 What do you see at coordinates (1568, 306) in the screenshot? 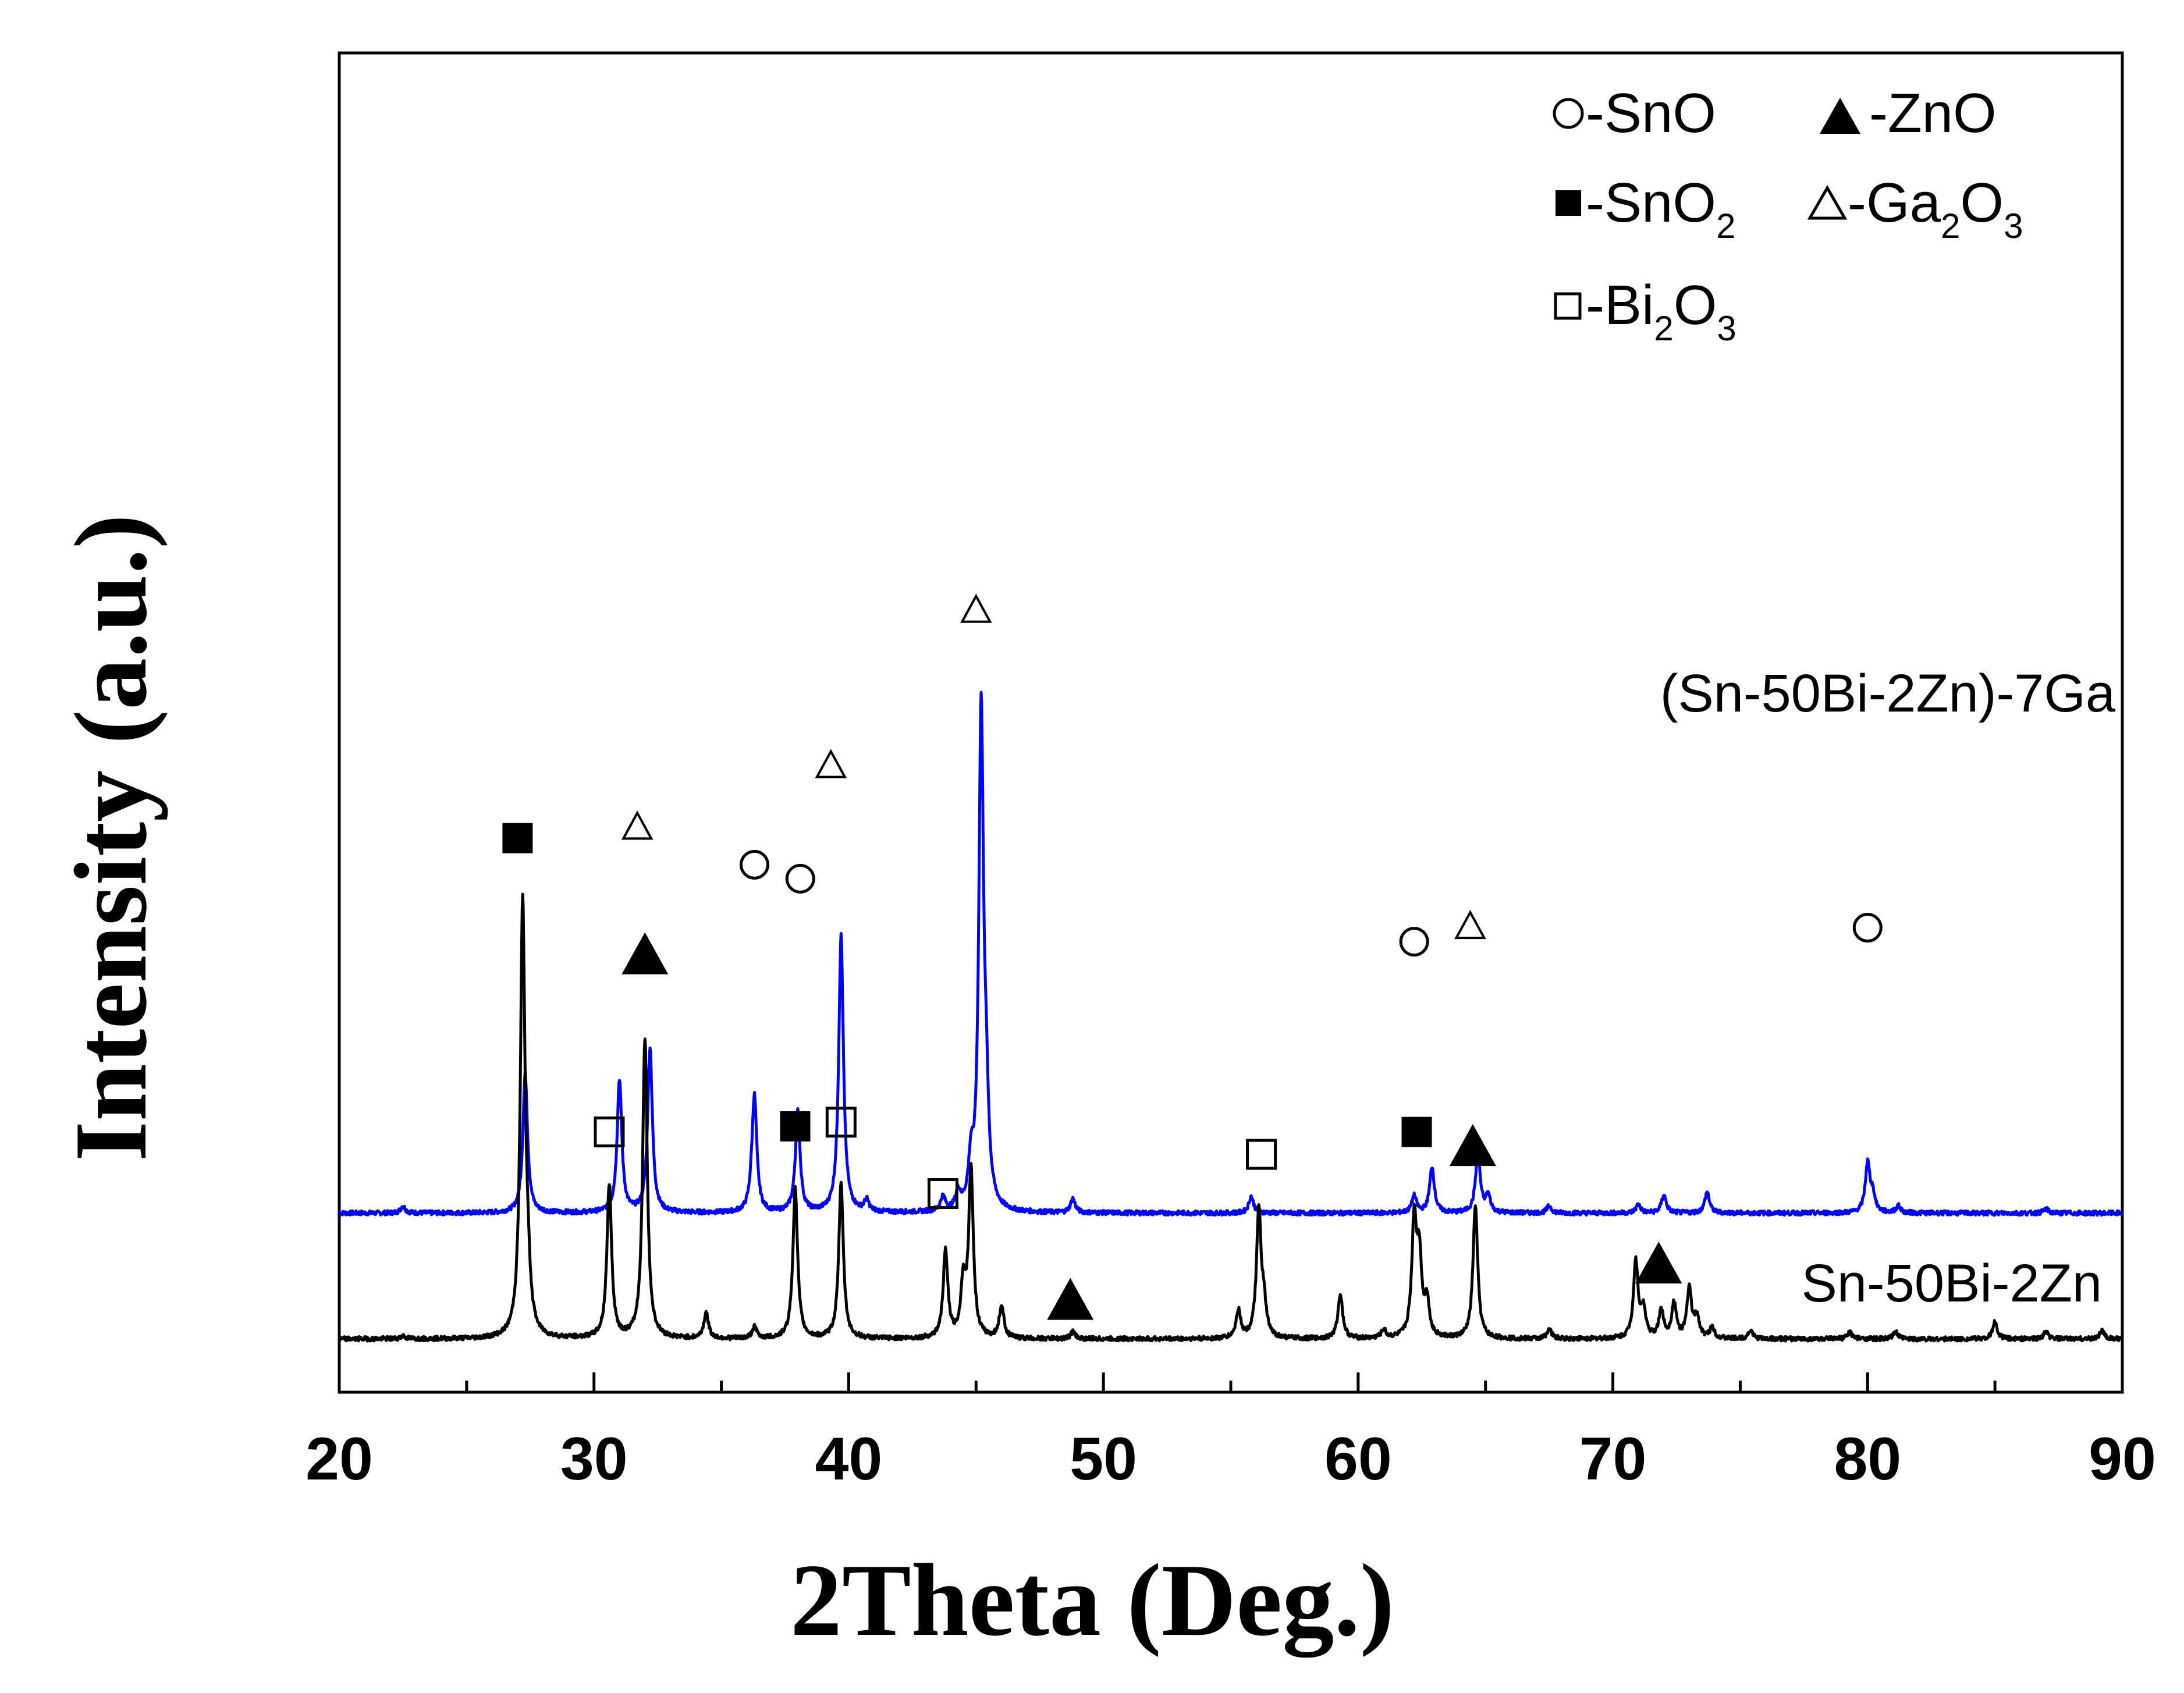
I see `open-square-icon` at bounding box center [1568, 306].